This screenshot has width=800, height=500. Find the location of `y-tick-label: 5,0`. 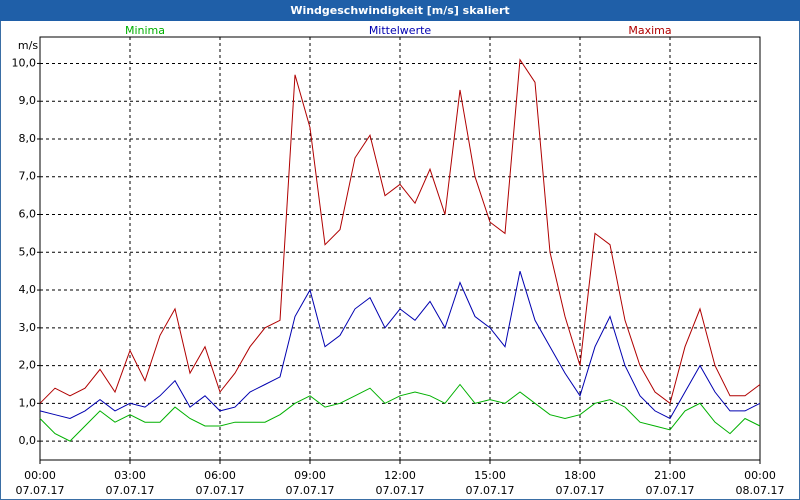

y-tick-label: 5,0 is located at coordinates (28, 251).